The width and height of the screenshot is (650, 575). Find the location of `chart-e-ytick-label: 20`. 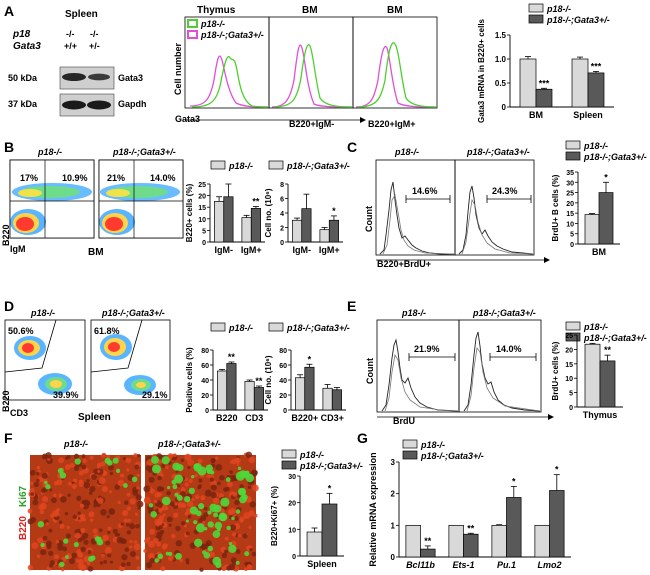

chart-e-ytick-label: 20 is located at coordinates (569, 350).